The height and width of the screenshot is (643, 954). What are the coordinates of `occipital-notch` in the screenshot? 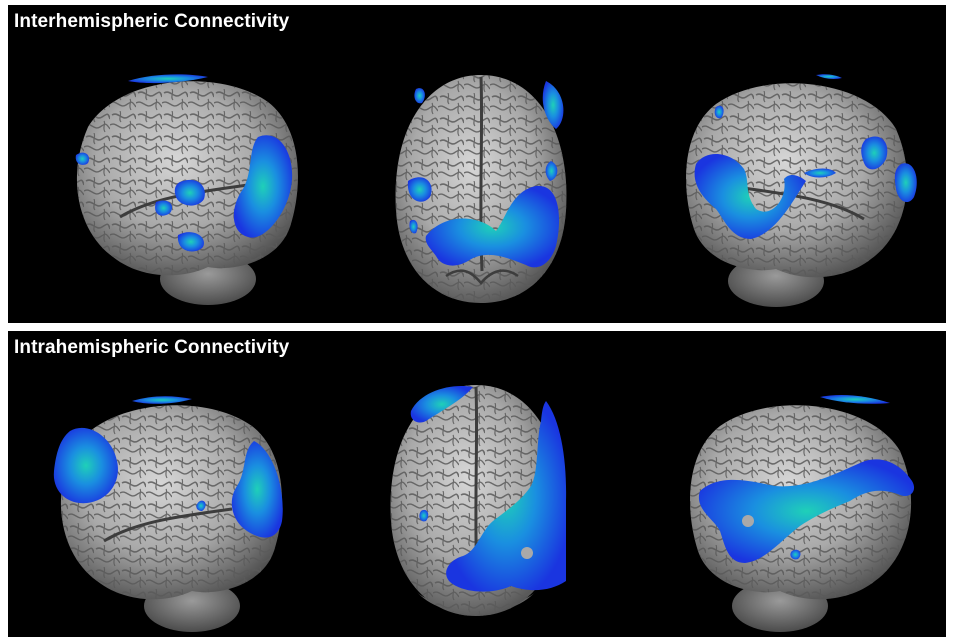 It's located at (482, 277).